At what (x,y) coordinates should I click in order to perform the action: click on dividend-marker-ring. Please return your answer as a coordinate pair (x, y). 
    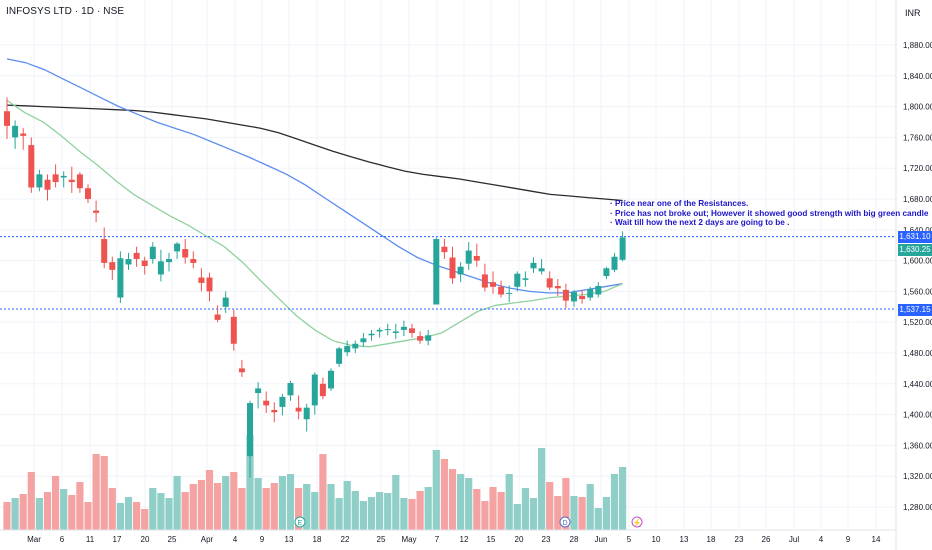
    Looking at the image, I should click on (565, 522).